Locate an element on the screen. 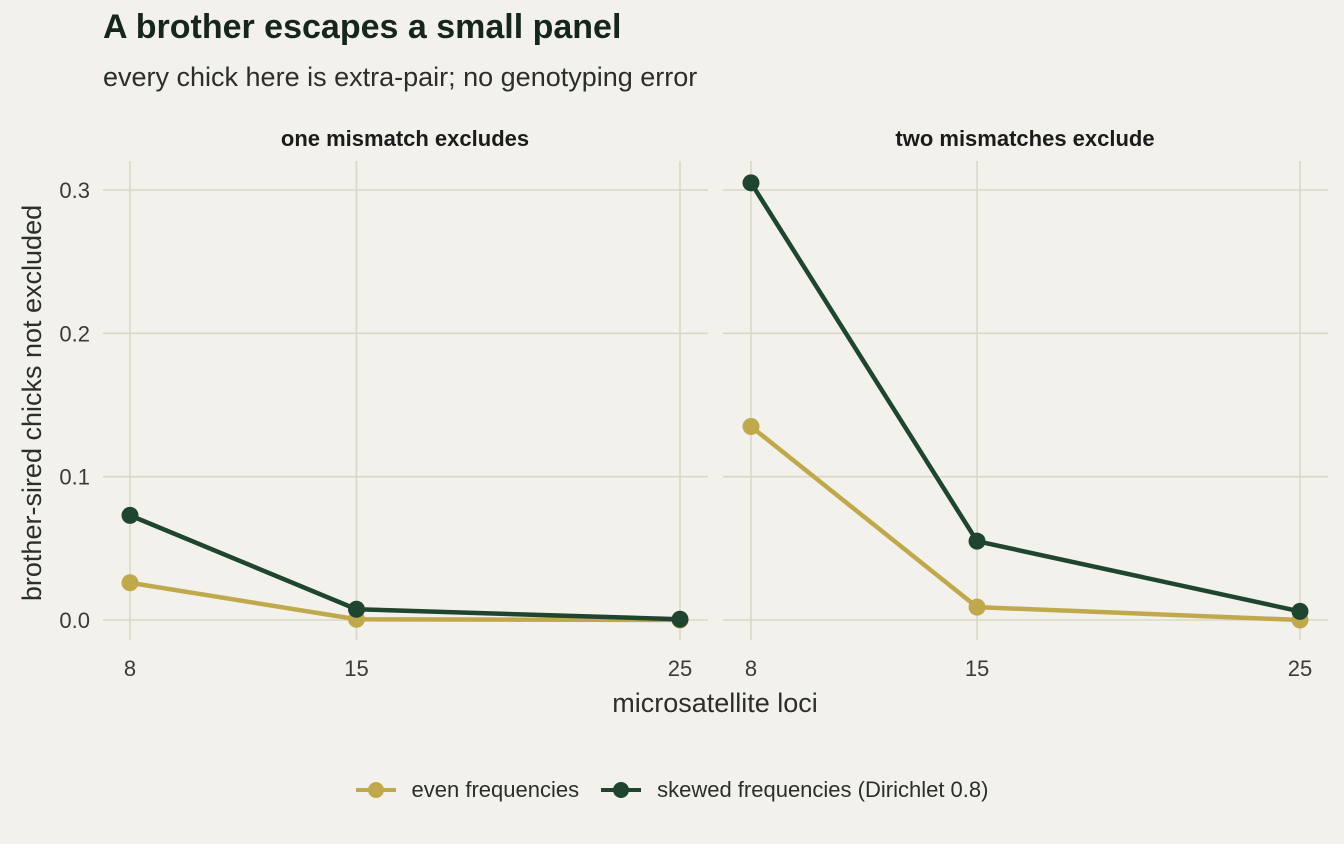 Image resolution: width=1344 pixels, height=844 pixels. x-axis-title: microsatellite loci is located at coordinates (715, 703).